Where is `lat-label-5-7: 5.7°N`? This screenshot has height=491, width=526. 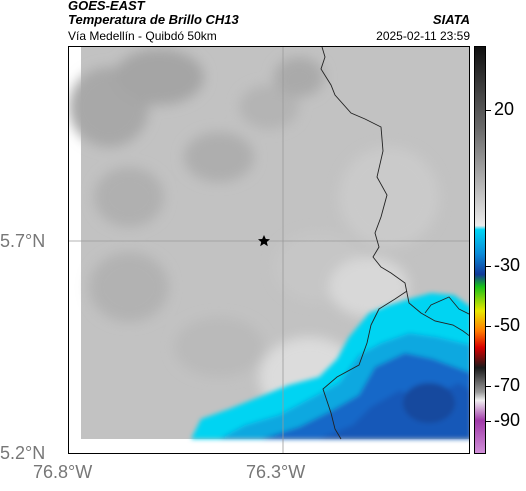
lat-label-5-7: 5.7°N is located at coordinates (23, 241).